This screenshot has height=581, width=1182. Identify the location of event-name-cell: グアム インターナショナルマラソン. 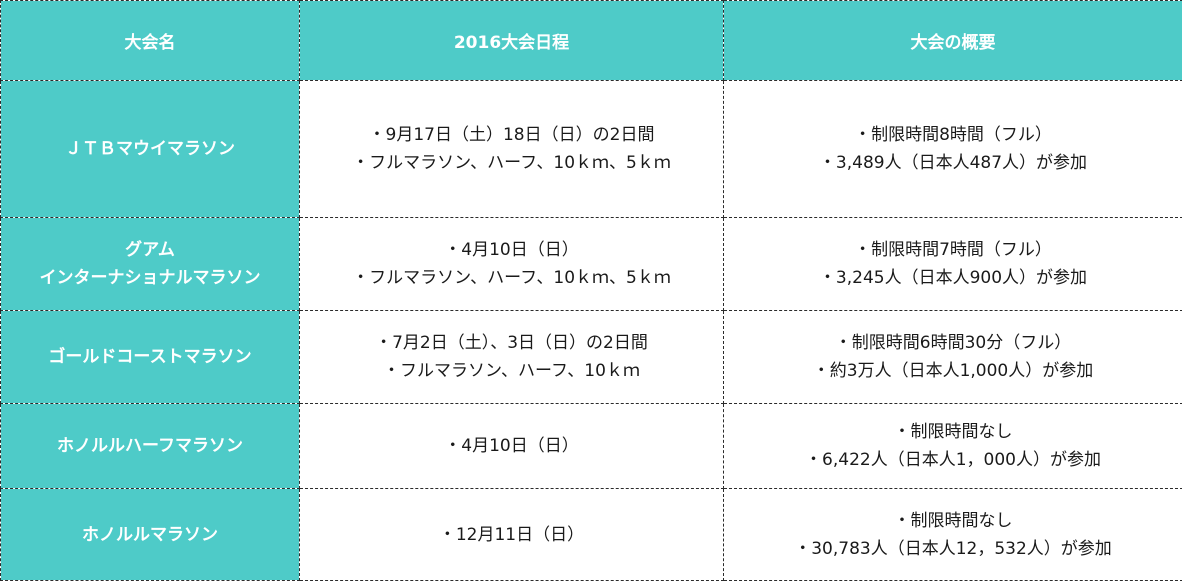
(150, 264).